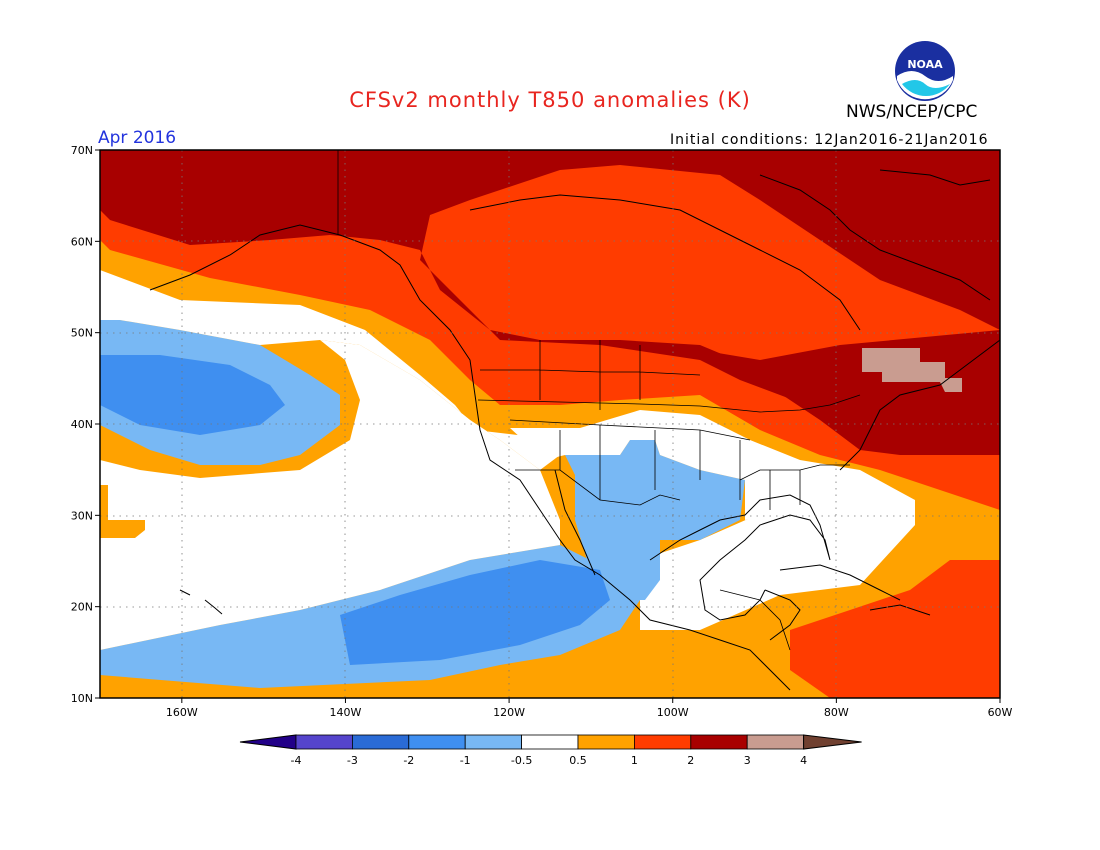  I want to click on colorbar-label: 2, so click(690, 760).